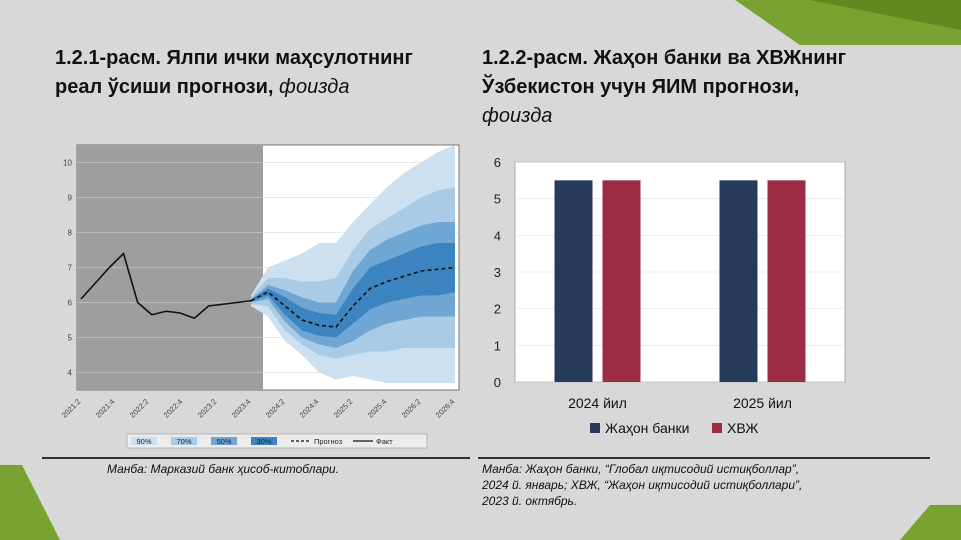  What do you see at coordinates (680, 403) in the screenshot?
I see `bar-chart-categories: 2024 йил 2025 йил` at bounding box center [680, 403].